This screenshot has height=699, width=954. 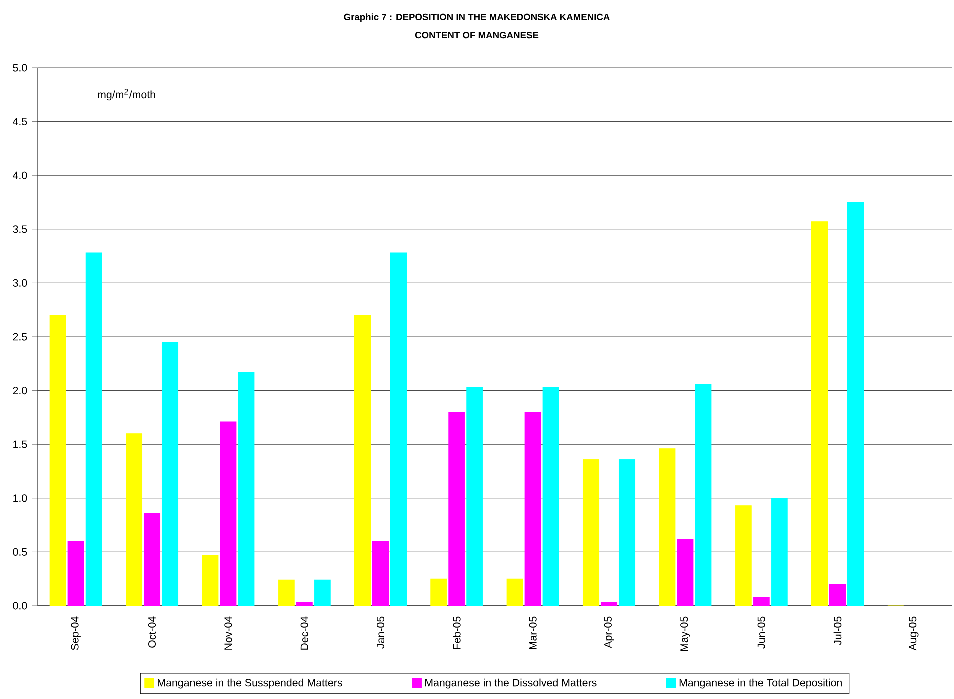 I want to click on y-tick-label: 4.0, so click(x=20, y=176).